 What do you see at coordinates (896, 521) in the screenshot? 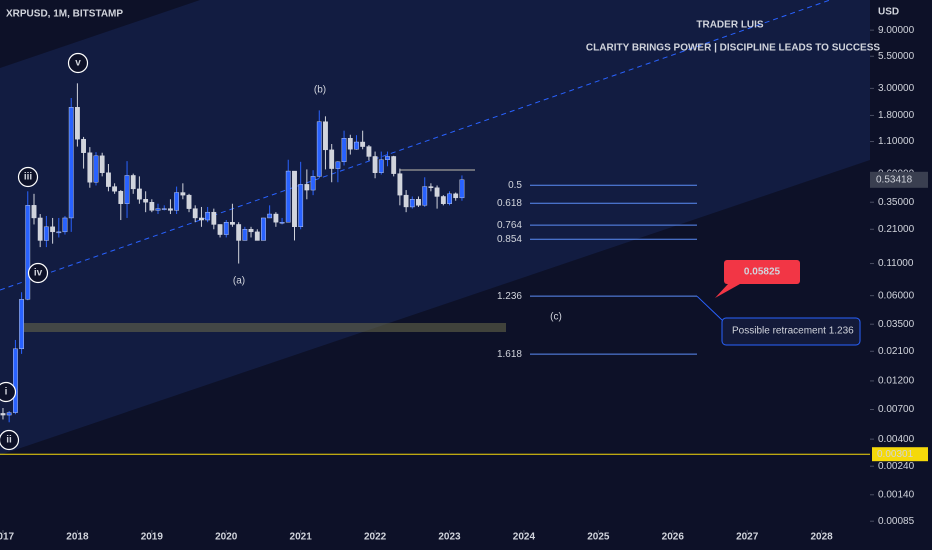
I see `y-tick-label: 0.00085` at bounding box center [896, 521].